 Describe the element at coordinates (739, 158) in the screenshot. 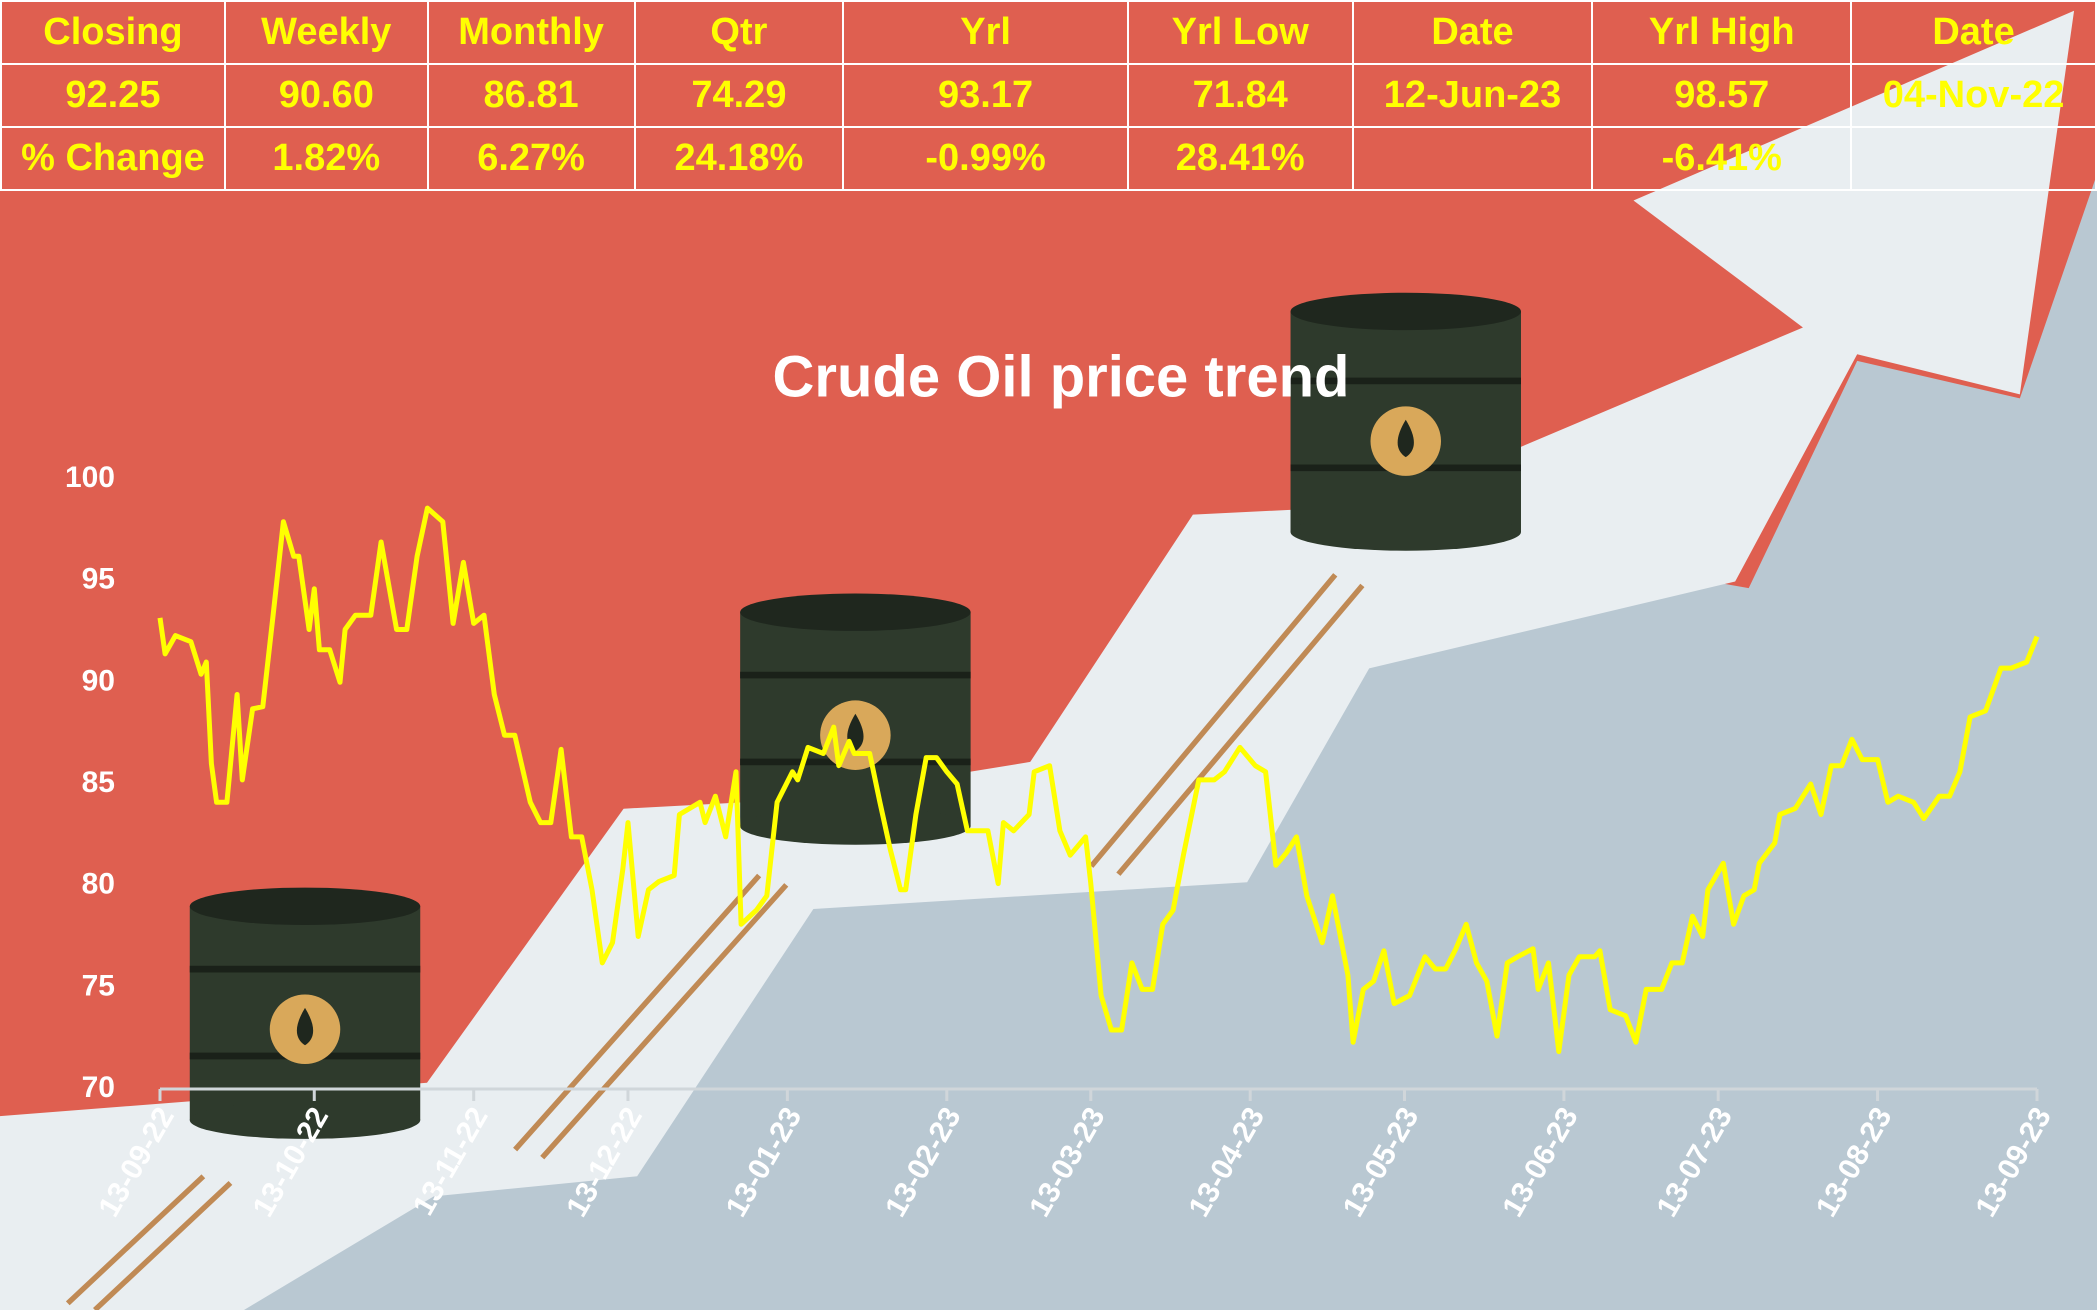

I see `table-cell: 24.18%` at that location.